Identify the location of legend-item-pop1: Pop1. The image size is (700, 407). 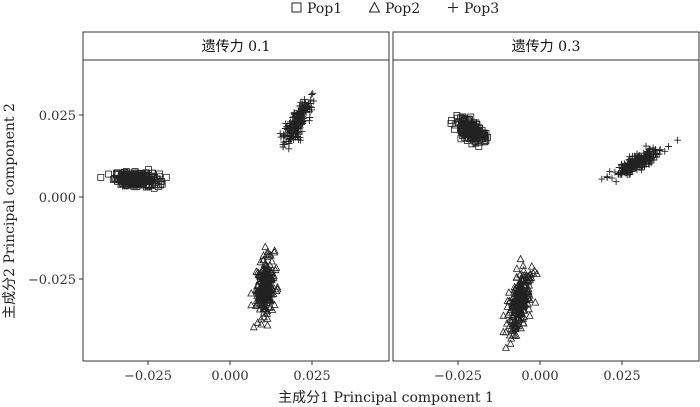
(316, 9).